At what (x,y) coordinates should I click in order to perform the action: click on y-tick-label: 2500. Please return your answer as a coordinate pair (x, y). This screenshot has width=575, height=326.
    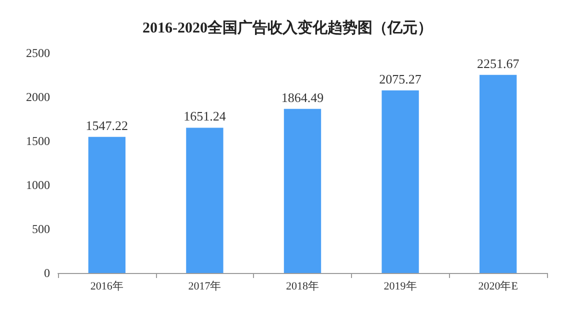
    Looking at the image, I should click on (38, 53).